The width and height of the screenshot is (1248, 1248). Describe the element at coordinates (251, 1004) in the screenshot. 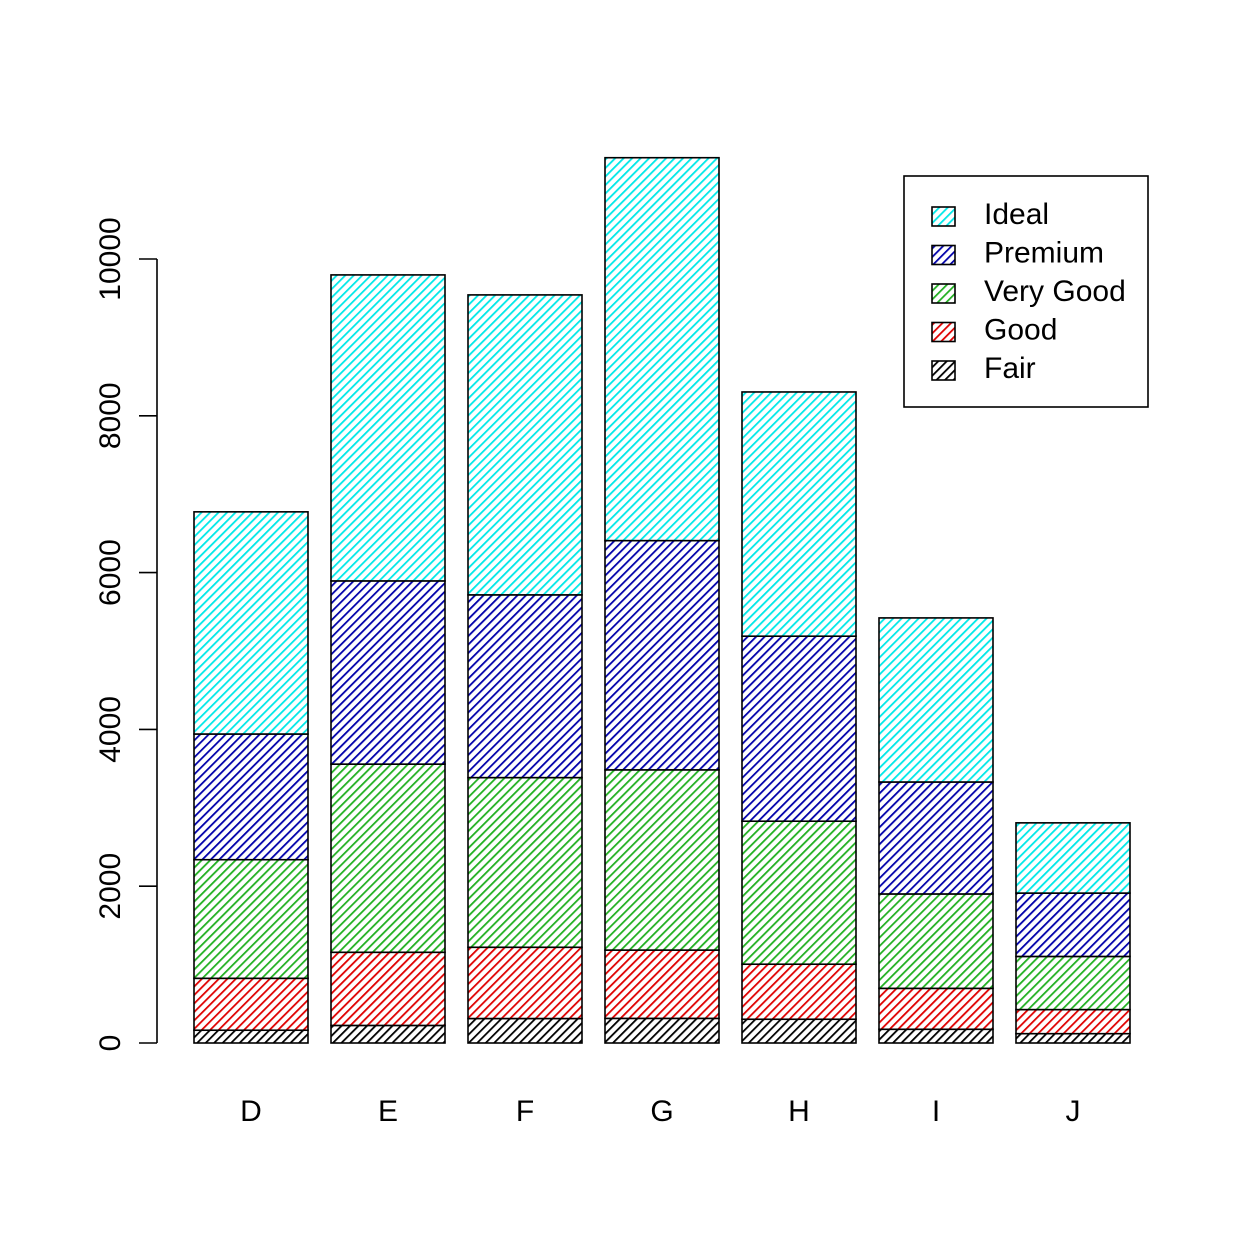

I see `bar-d-good` at that location.